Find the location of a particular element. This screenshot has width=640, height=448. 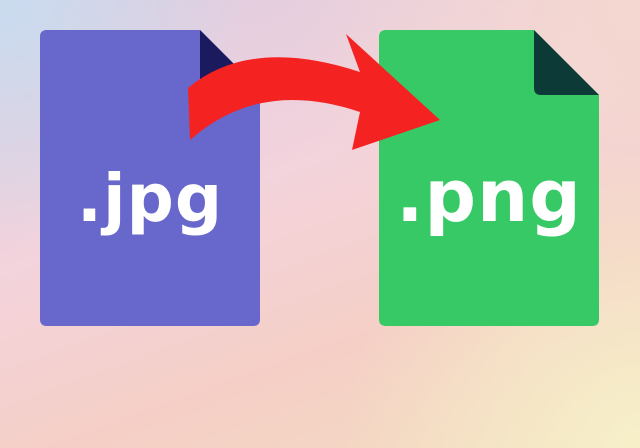

png-extension-label: .png is located at coordinates (489, 196).